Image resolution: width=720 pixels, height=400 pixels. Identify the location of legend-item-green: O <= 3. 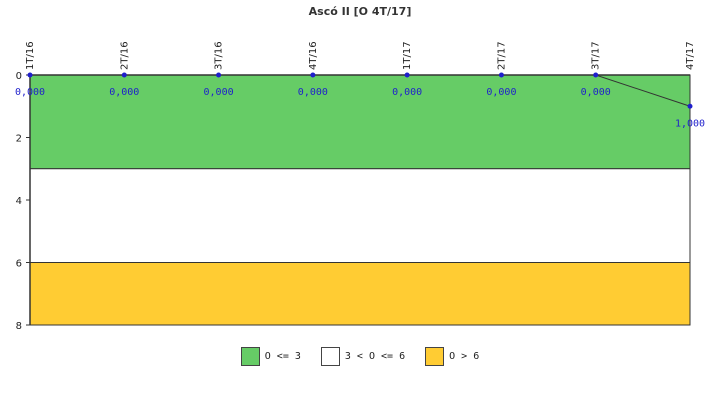
(270, 356).